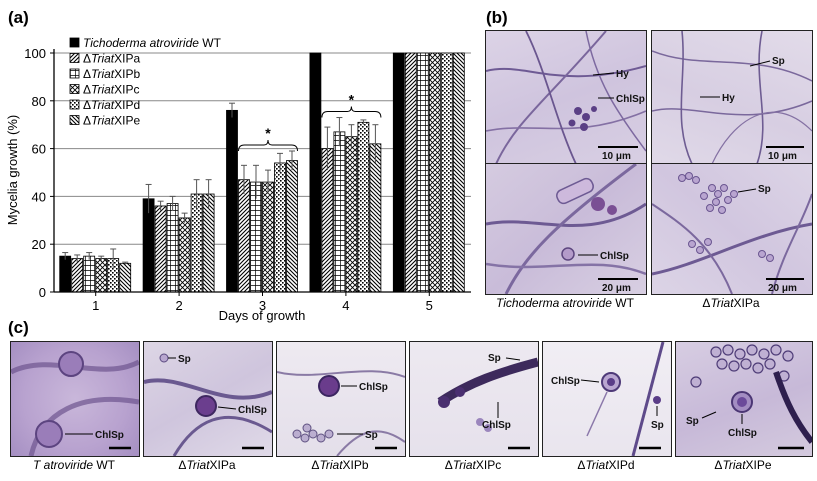 The height and width of the screenshot is (481, 817). Describe the element at coordinates (497, 17) in the screenshot. I see `panel-b-label: (b)` at that location.